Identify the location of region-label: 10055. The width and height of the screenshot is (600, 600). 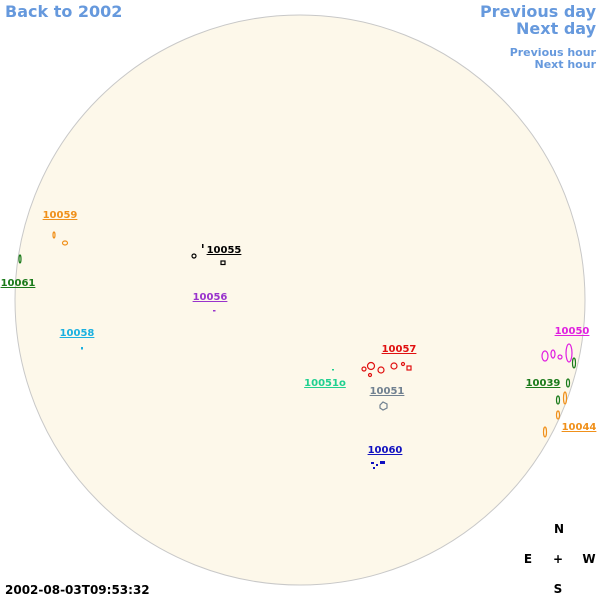
(224, 250).